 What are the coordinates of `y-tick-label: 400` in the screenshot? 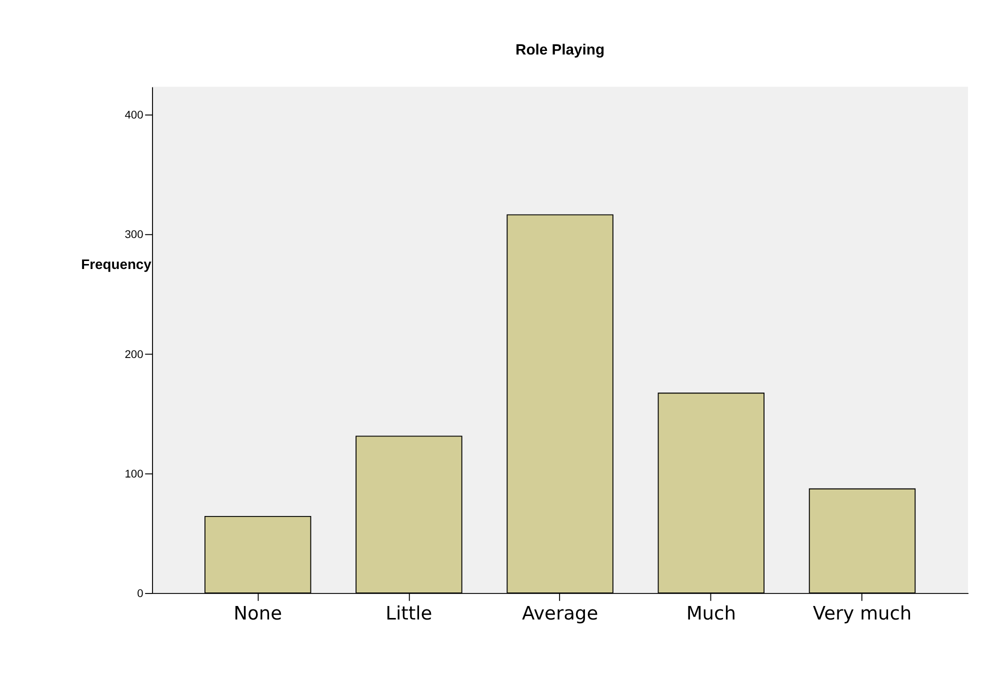 It's located at (134, 115).